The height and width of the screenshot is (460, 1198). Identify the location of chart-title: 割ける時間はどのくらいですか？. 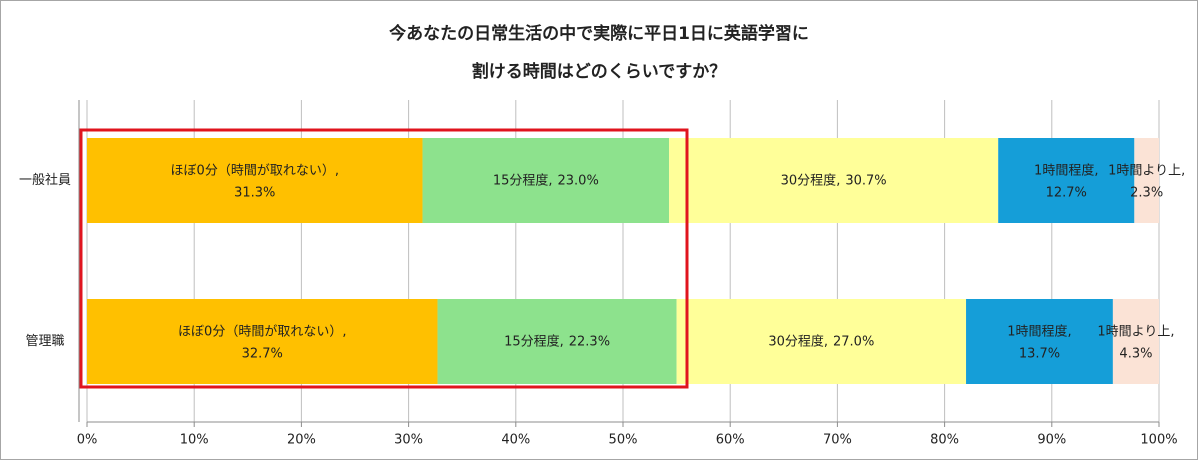
(599, 71).